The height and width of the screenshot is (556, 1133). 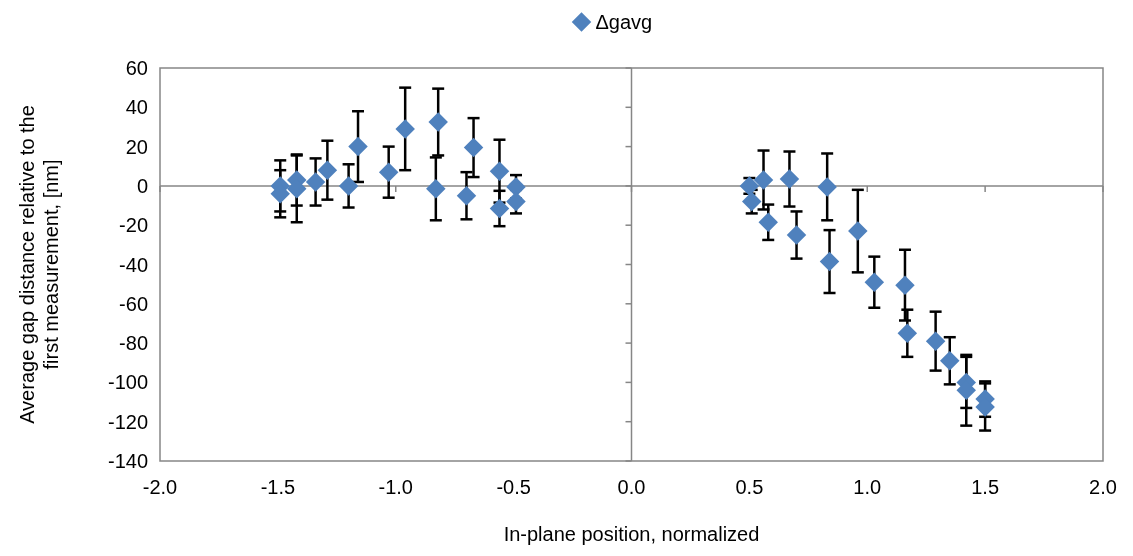 What do you see at coordinates (136, 107) in the screenshot?
I see `y-tick-label: 40` at bounding box center [136, 107].